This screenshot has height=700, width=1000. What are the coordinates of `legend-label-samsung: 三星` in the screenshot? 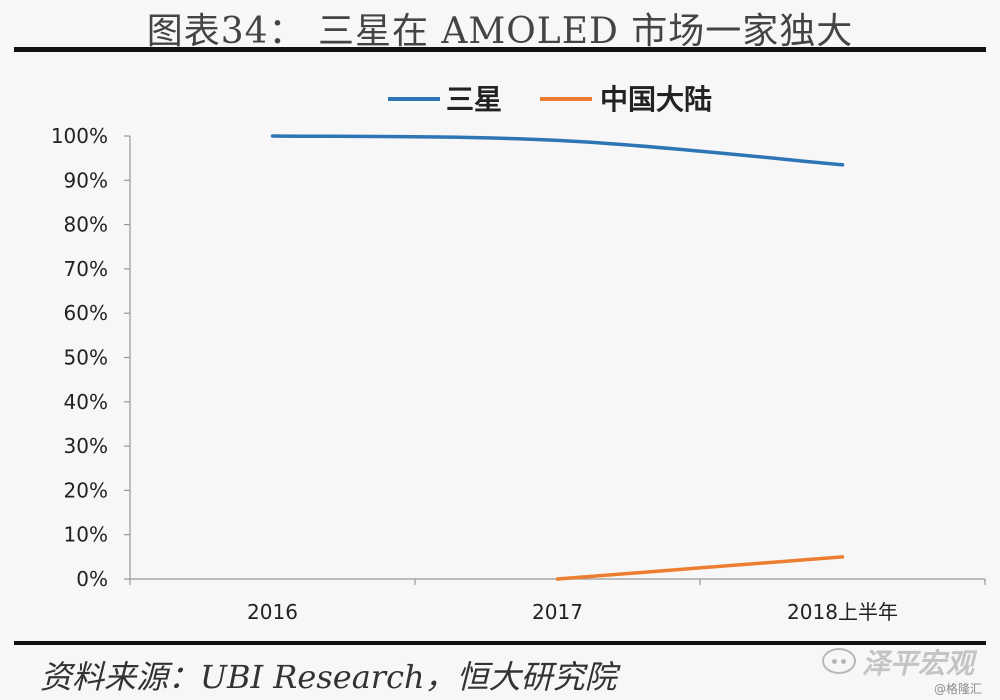 It's located at (474, 99).